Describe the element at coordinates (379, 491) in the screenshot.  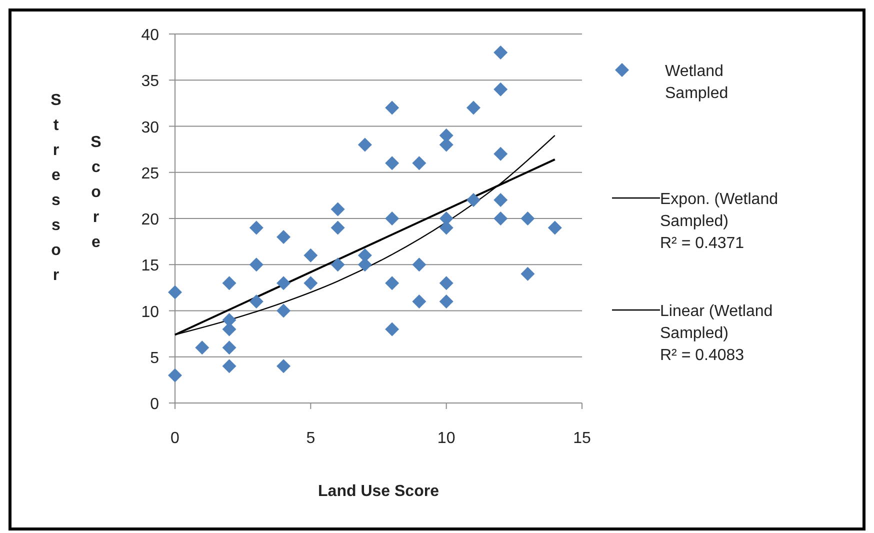
I see `x-axis-title: Land Use Score` at that location.